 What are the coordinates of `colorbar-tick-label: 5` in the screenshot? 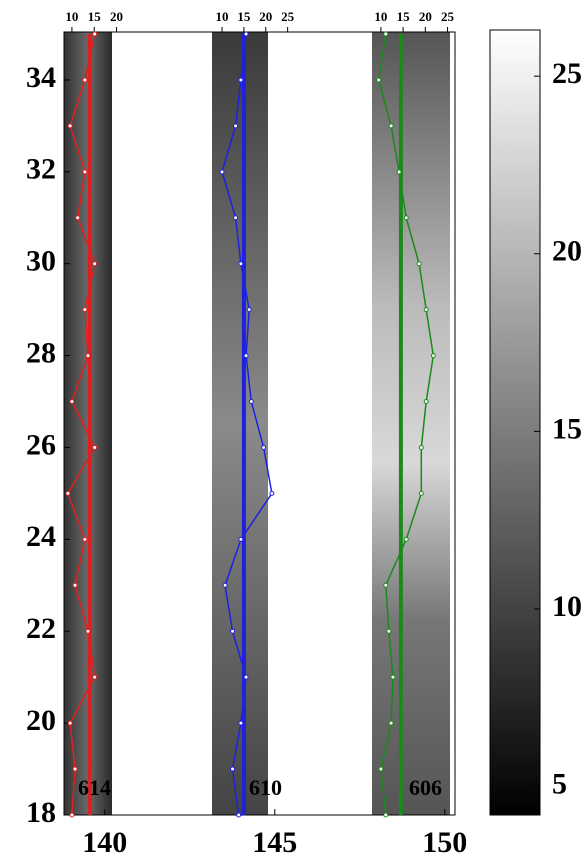 It's located at (559, 783).